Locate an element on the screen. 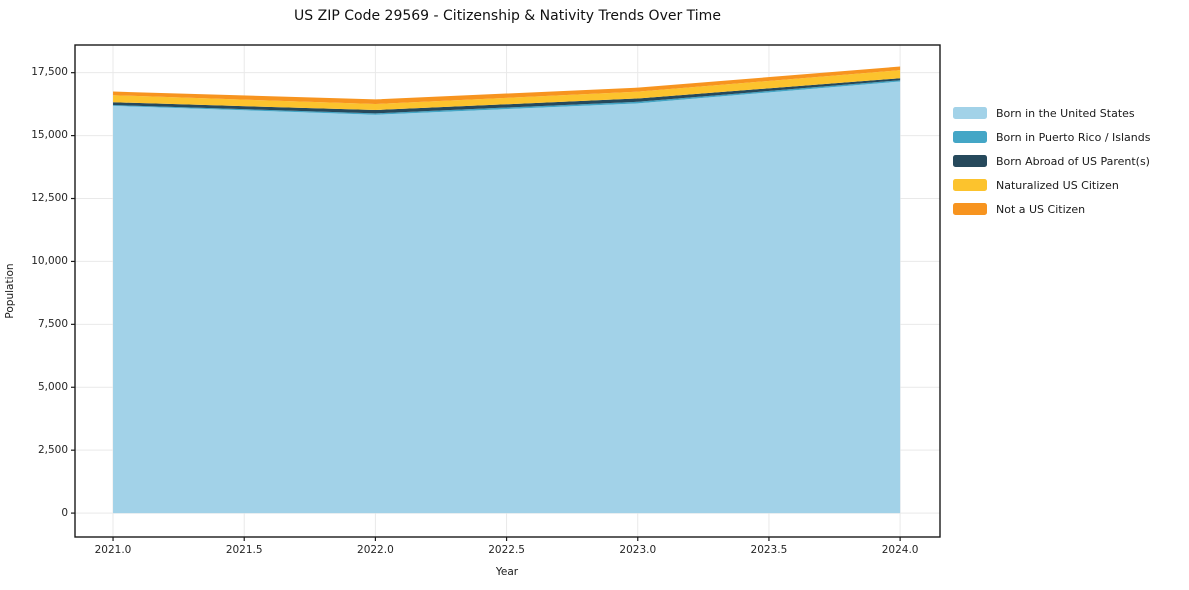  legend-label: Naturalized US Citizen is located at coordinates (1057, 185).